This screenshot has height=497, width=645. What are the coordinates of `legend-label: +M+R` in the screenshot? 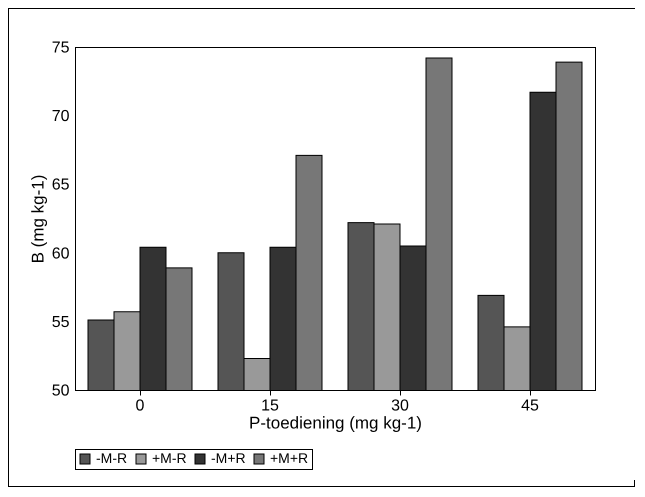 It's located at (289, 458).